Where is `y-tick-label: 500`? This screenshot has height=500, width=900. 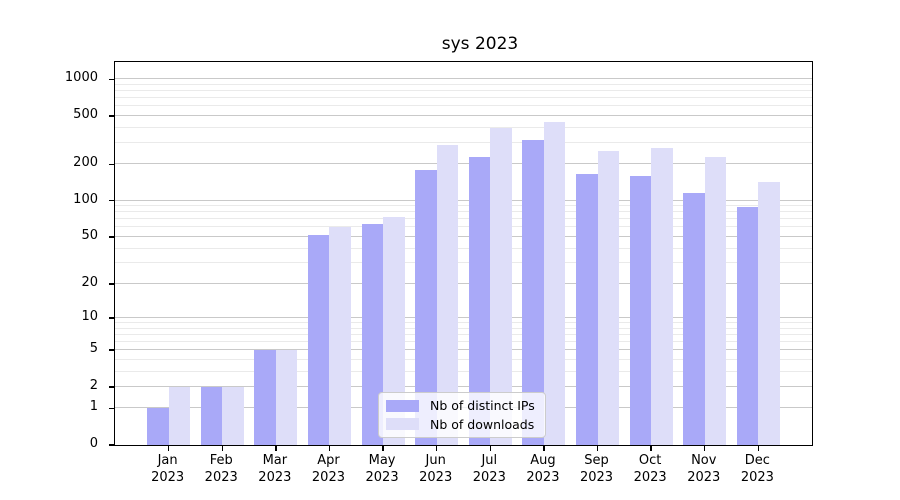 y-tick-label: 500 is located at coordinates (85, 115).